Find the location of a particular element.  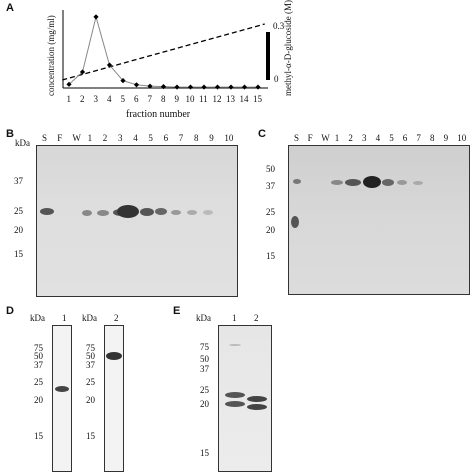

y-axis-label: concentration (mg/ml) is located at coordinates (51, 55).